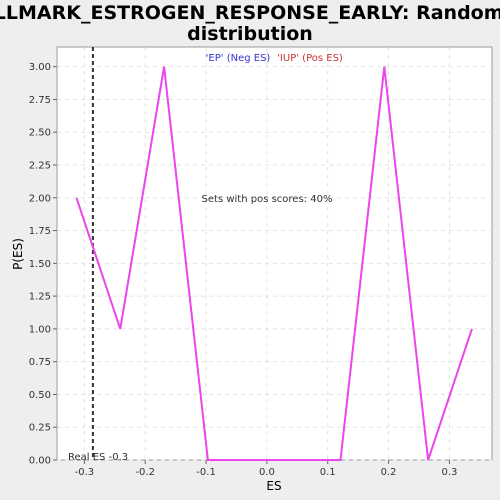 The width and height of the screenshot is (500, 500). Describe the element at coordinates (40, 166) in the screenshot. I see `y-tick-label: 2.25` at that location.